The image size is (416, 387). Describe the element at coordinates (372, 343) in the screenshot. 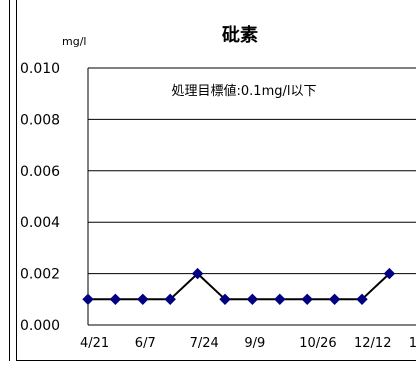

I see `x-tick-label: 12/12` at that location.